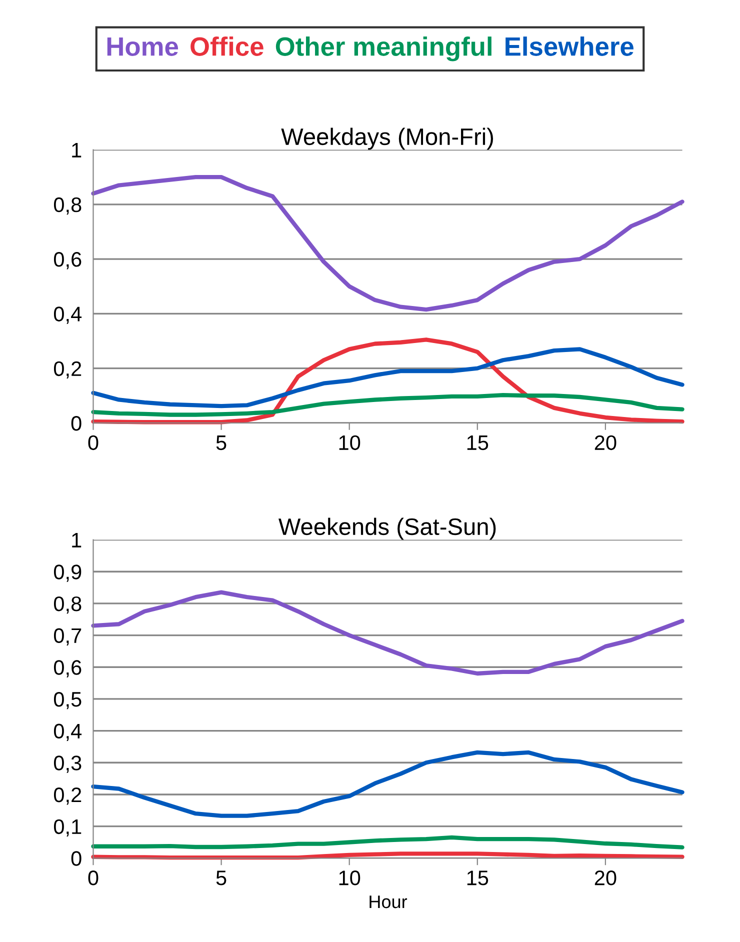  Describe the element at coordinates (68, 637) in the screenshot. I see `y-tick-label: 0,7` at that location.